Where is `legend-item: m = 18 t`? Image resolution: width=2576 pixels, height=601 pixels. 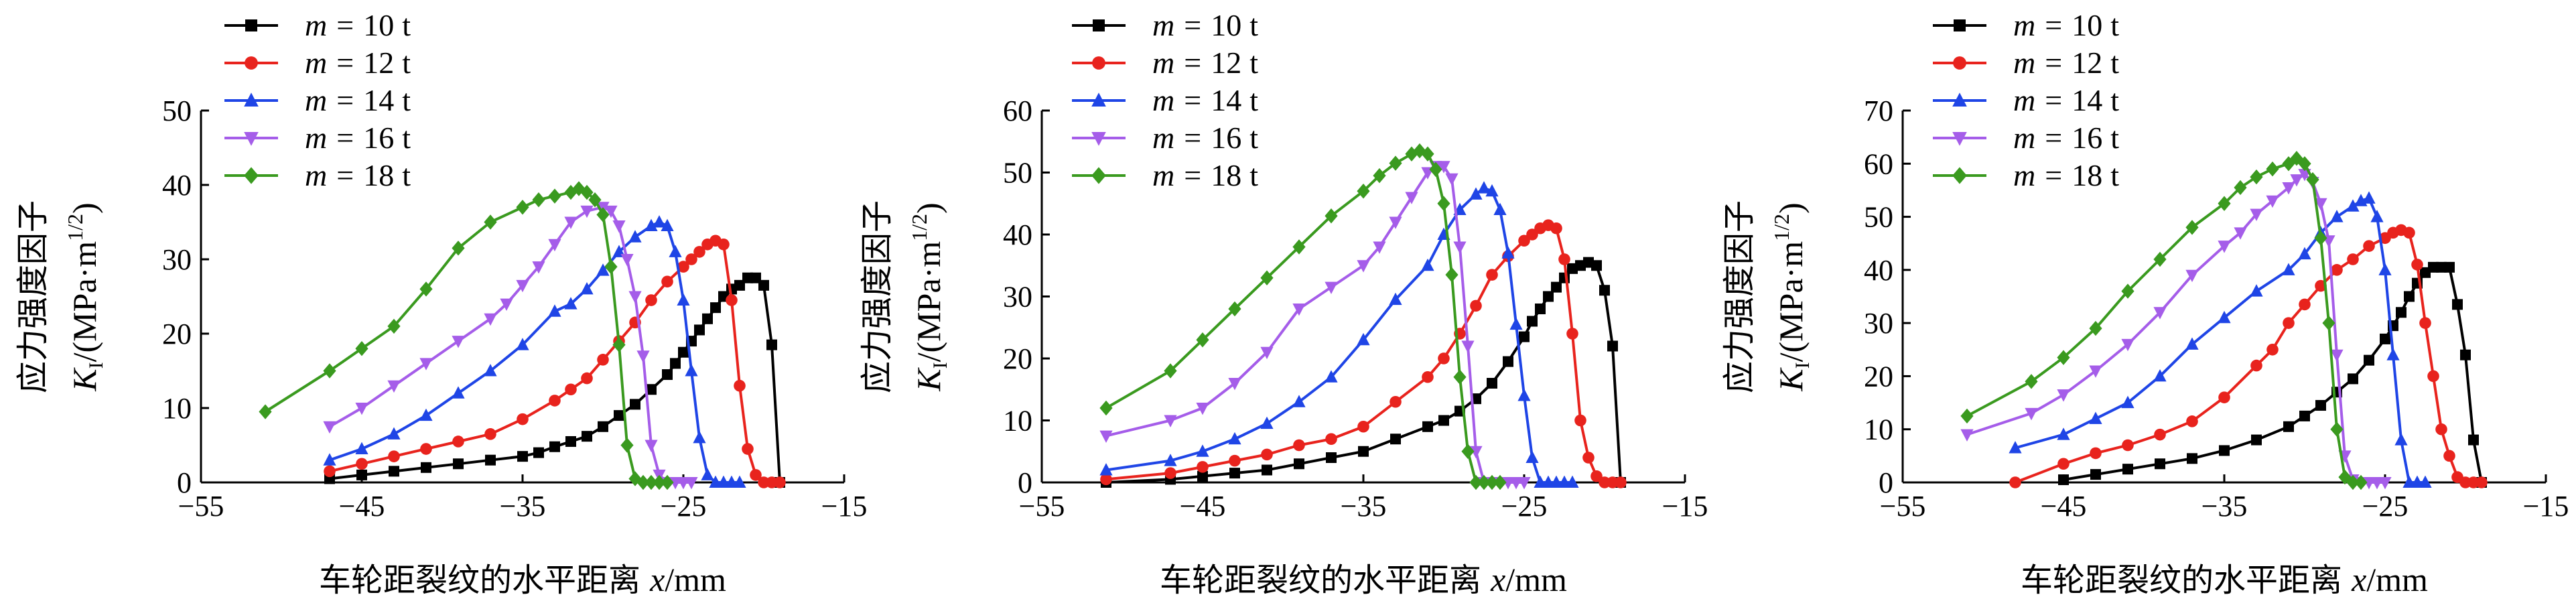
legend-item: m = 18 t is located at coordinates (2026, 175).